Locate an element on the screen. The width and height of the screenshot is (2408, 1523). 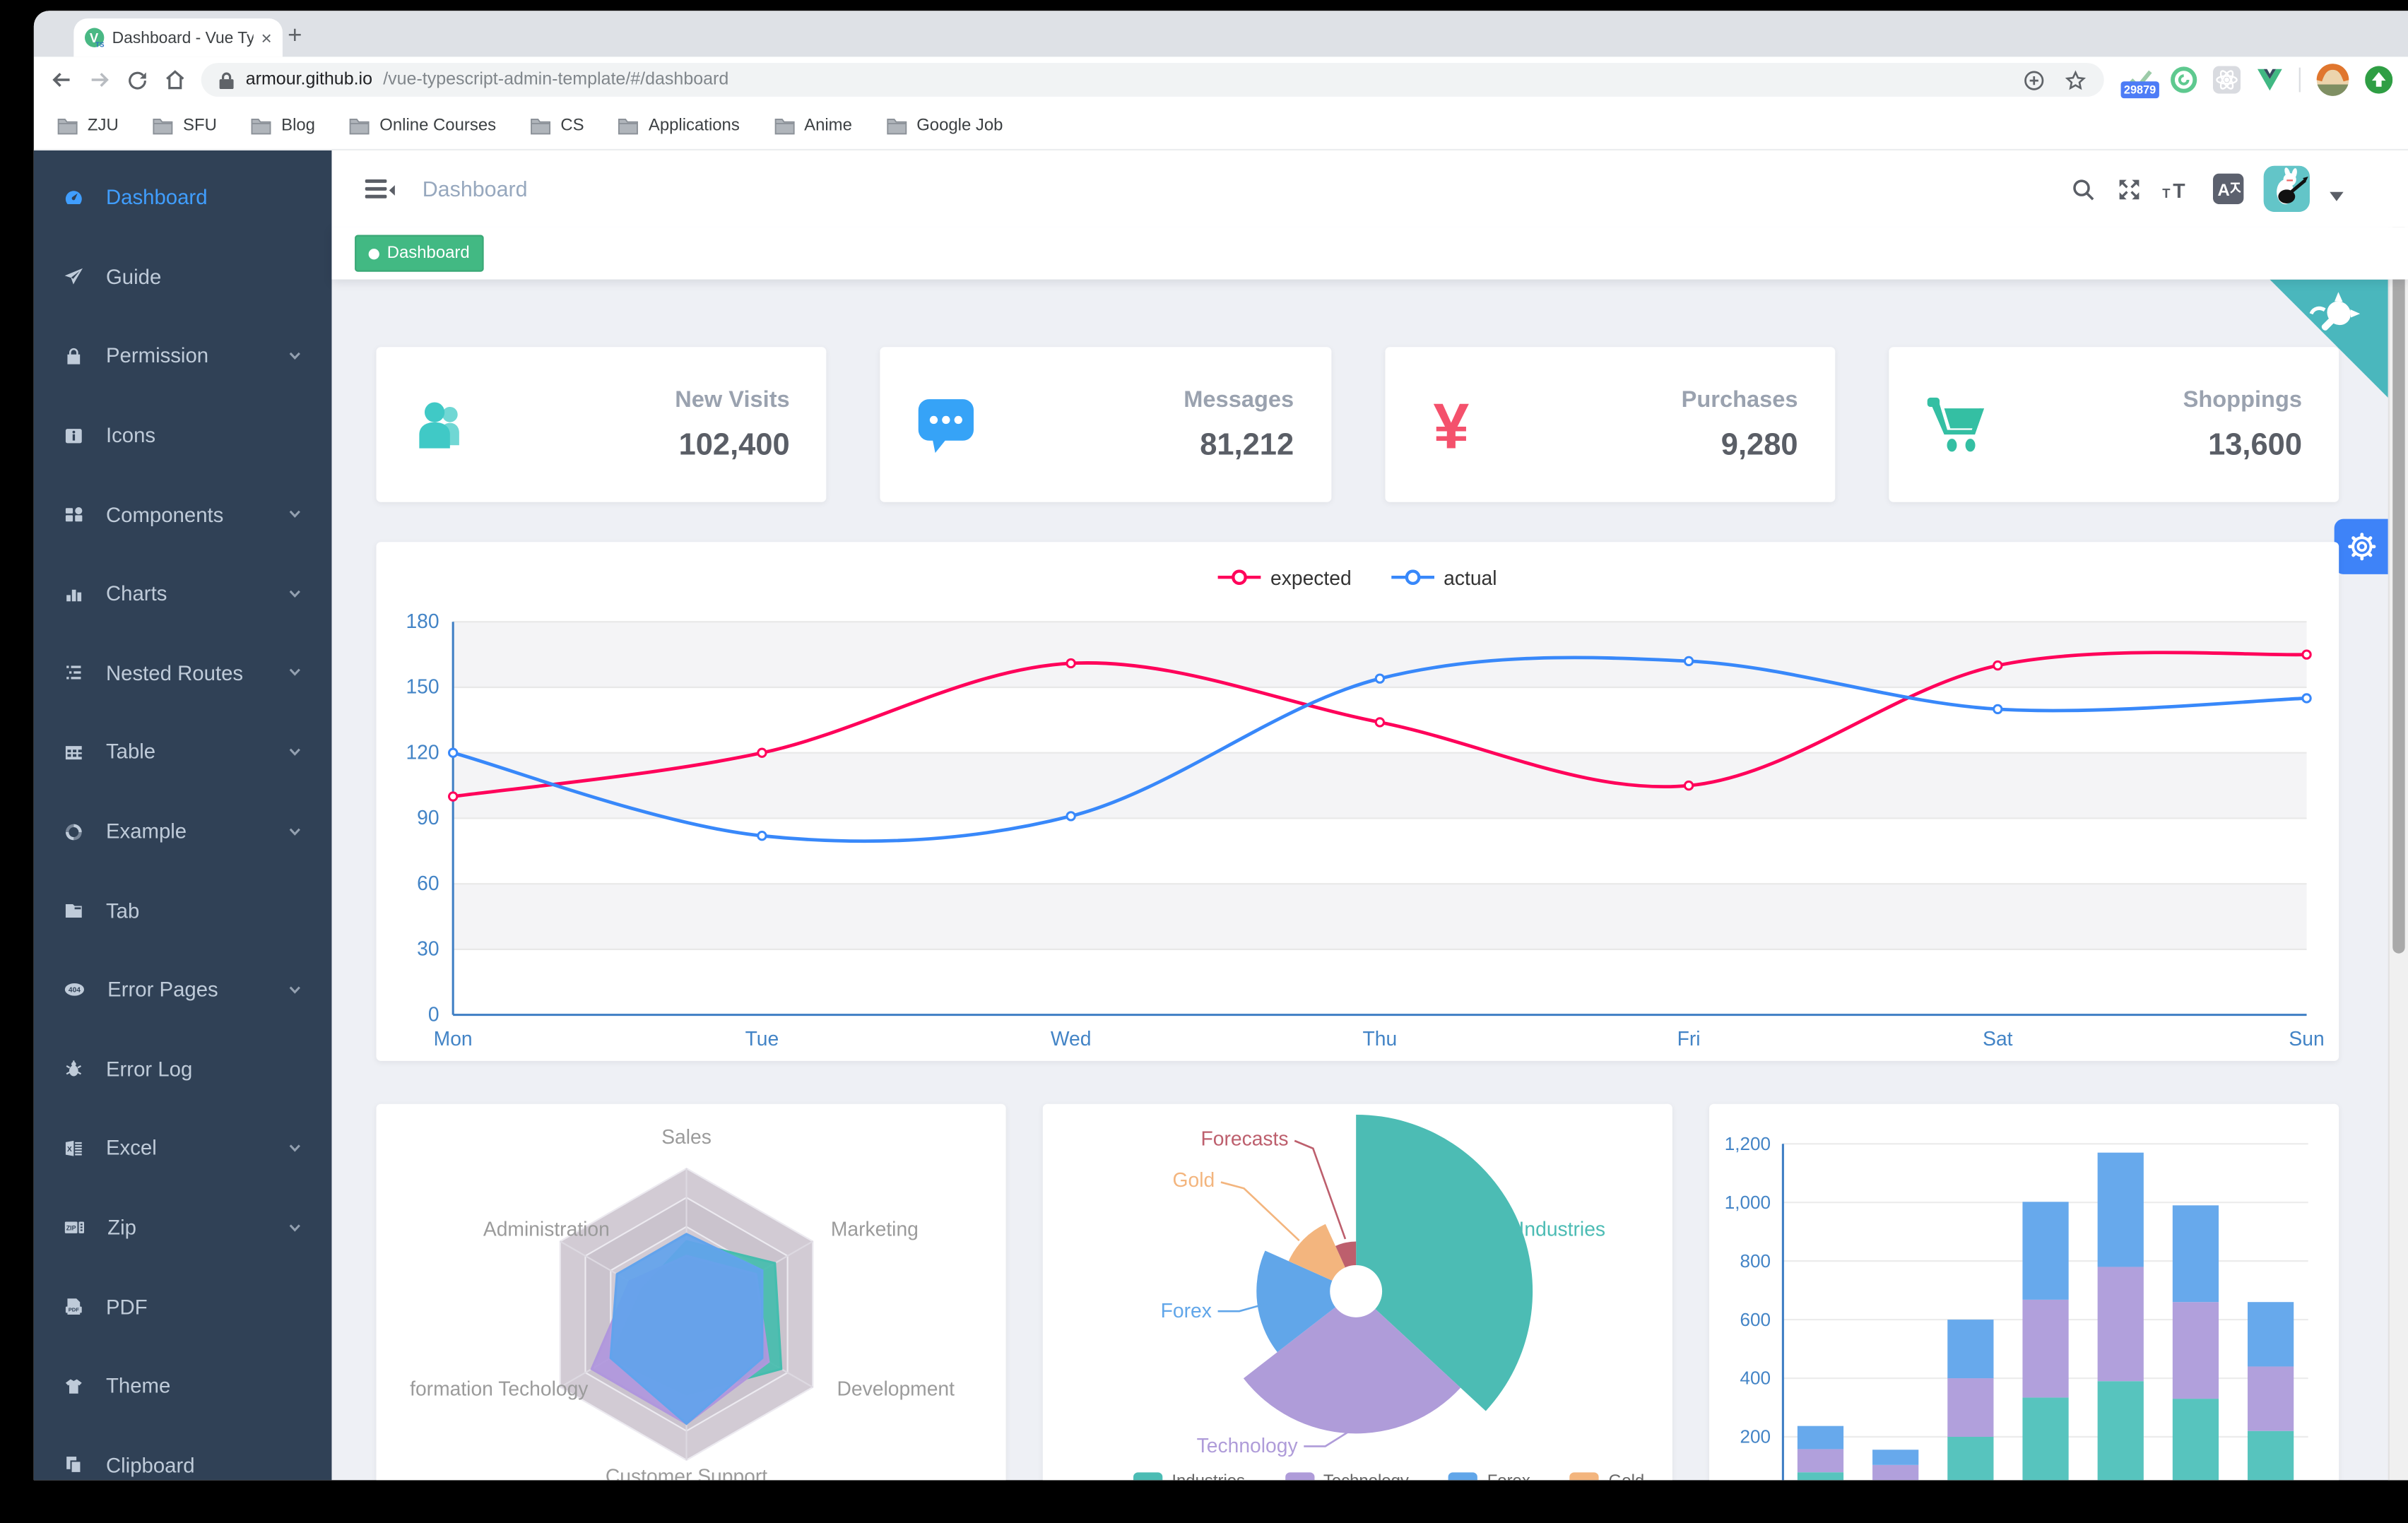
svg-text: Gold is located at coordinates (1194, 1179).